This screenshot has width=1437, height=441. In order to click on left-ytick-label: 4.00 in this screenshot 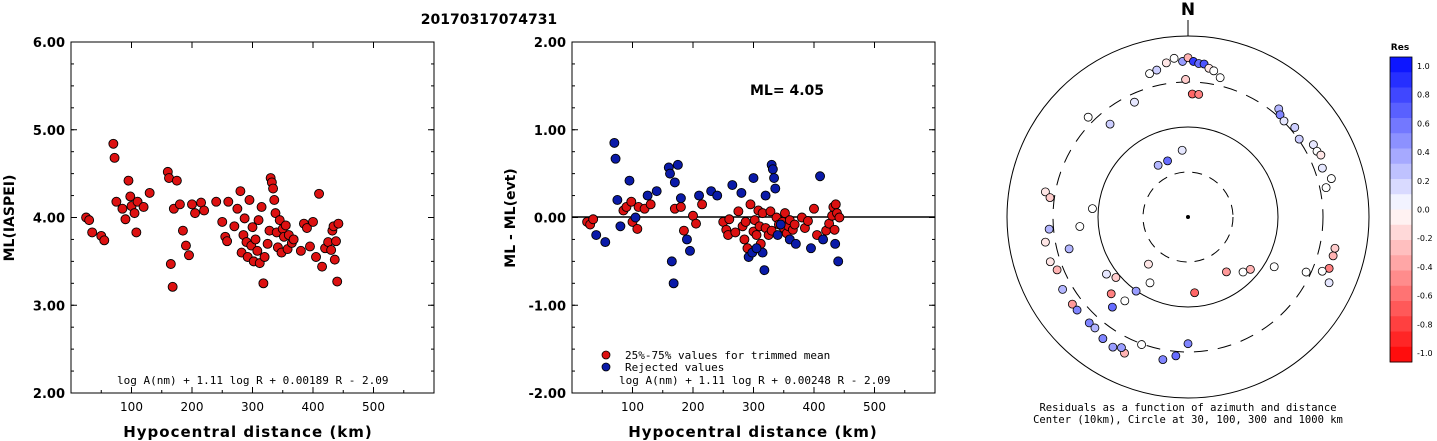, I will do `click(49, 219)`.